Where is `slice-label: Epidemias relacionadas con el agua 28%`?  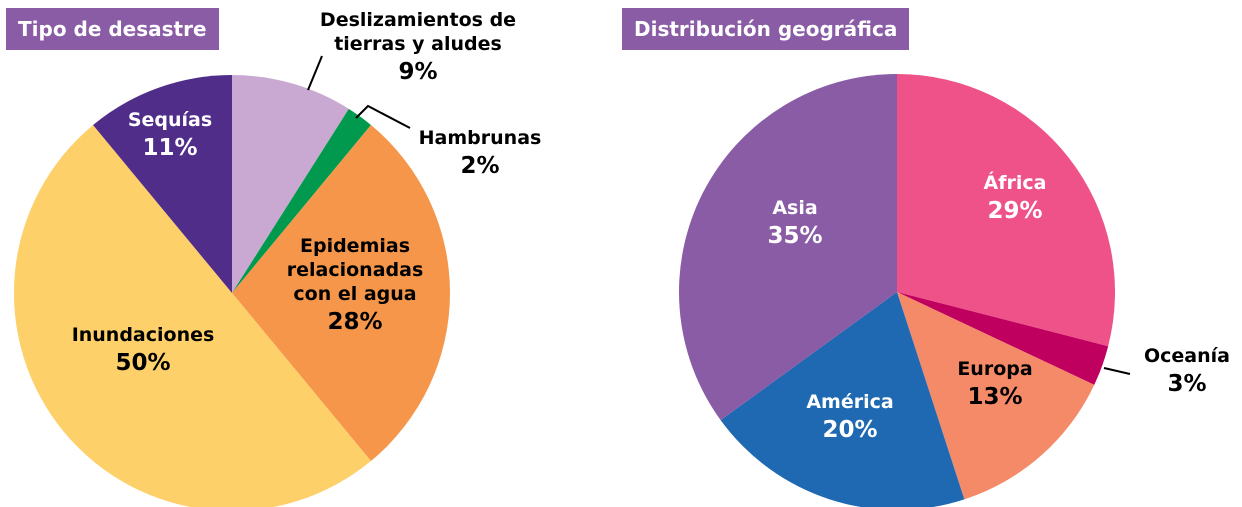 slice-label: Epidemias relacionadas con el agua 28% is located at coordinates (355, 286).